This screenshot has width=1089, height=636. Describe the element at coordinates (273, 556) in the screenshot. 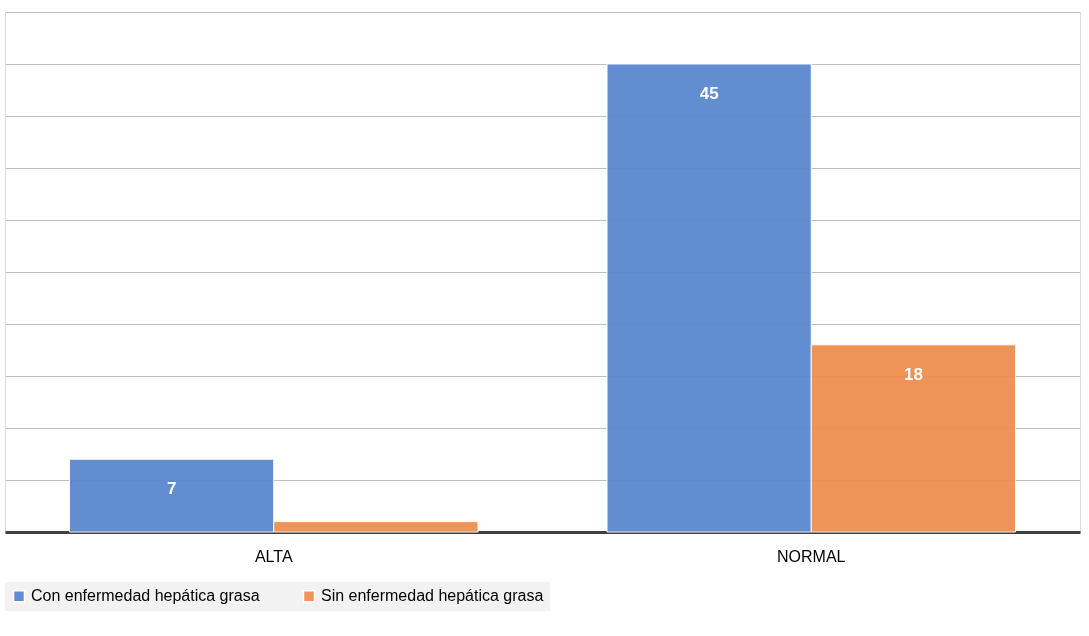

I see `x-tick-label: ALTA` at that location.